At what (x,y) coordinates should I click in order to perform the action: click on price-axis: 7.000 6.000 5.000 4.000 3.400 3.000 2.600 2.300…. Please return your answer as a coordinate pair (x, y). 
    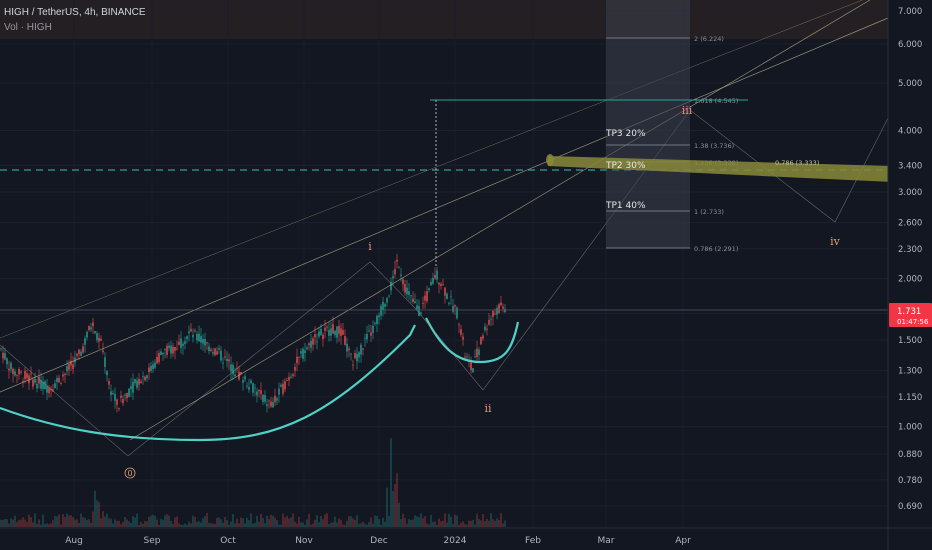
    Looking at the image, I should click on (909, 275).